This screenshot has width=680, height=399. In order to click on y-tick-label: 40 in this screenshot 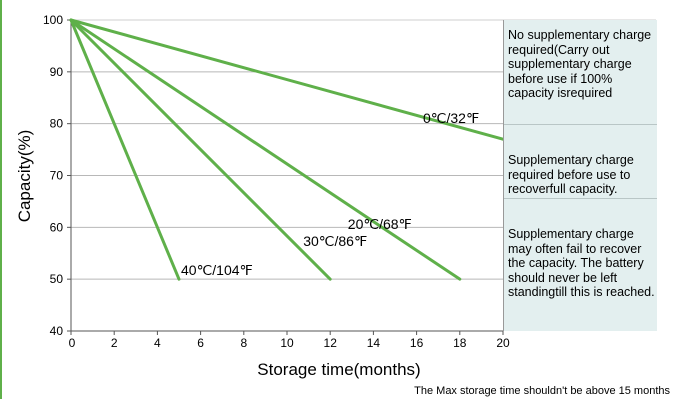, I will do `click(57, 331)`.